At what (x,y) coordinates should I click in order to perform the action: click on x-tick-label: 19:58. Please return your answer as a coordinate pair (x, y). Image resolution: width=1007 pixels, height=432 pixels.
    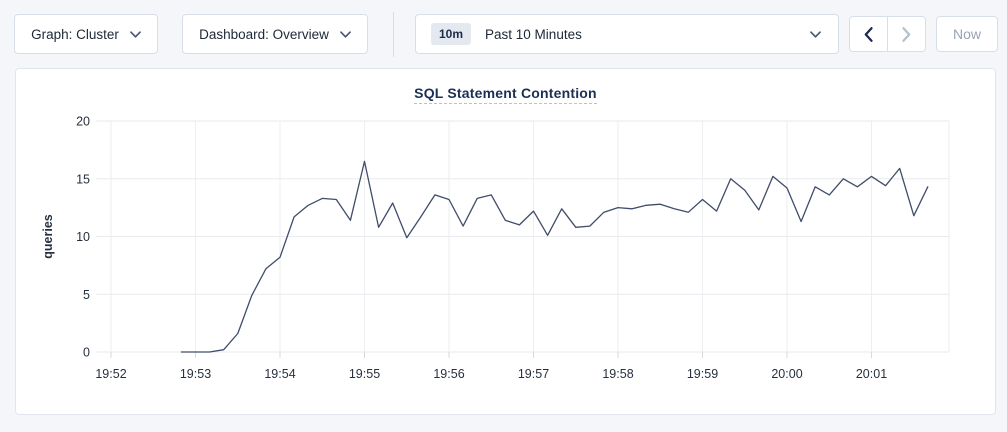
    Looking at the image, I should click on (617, 374).